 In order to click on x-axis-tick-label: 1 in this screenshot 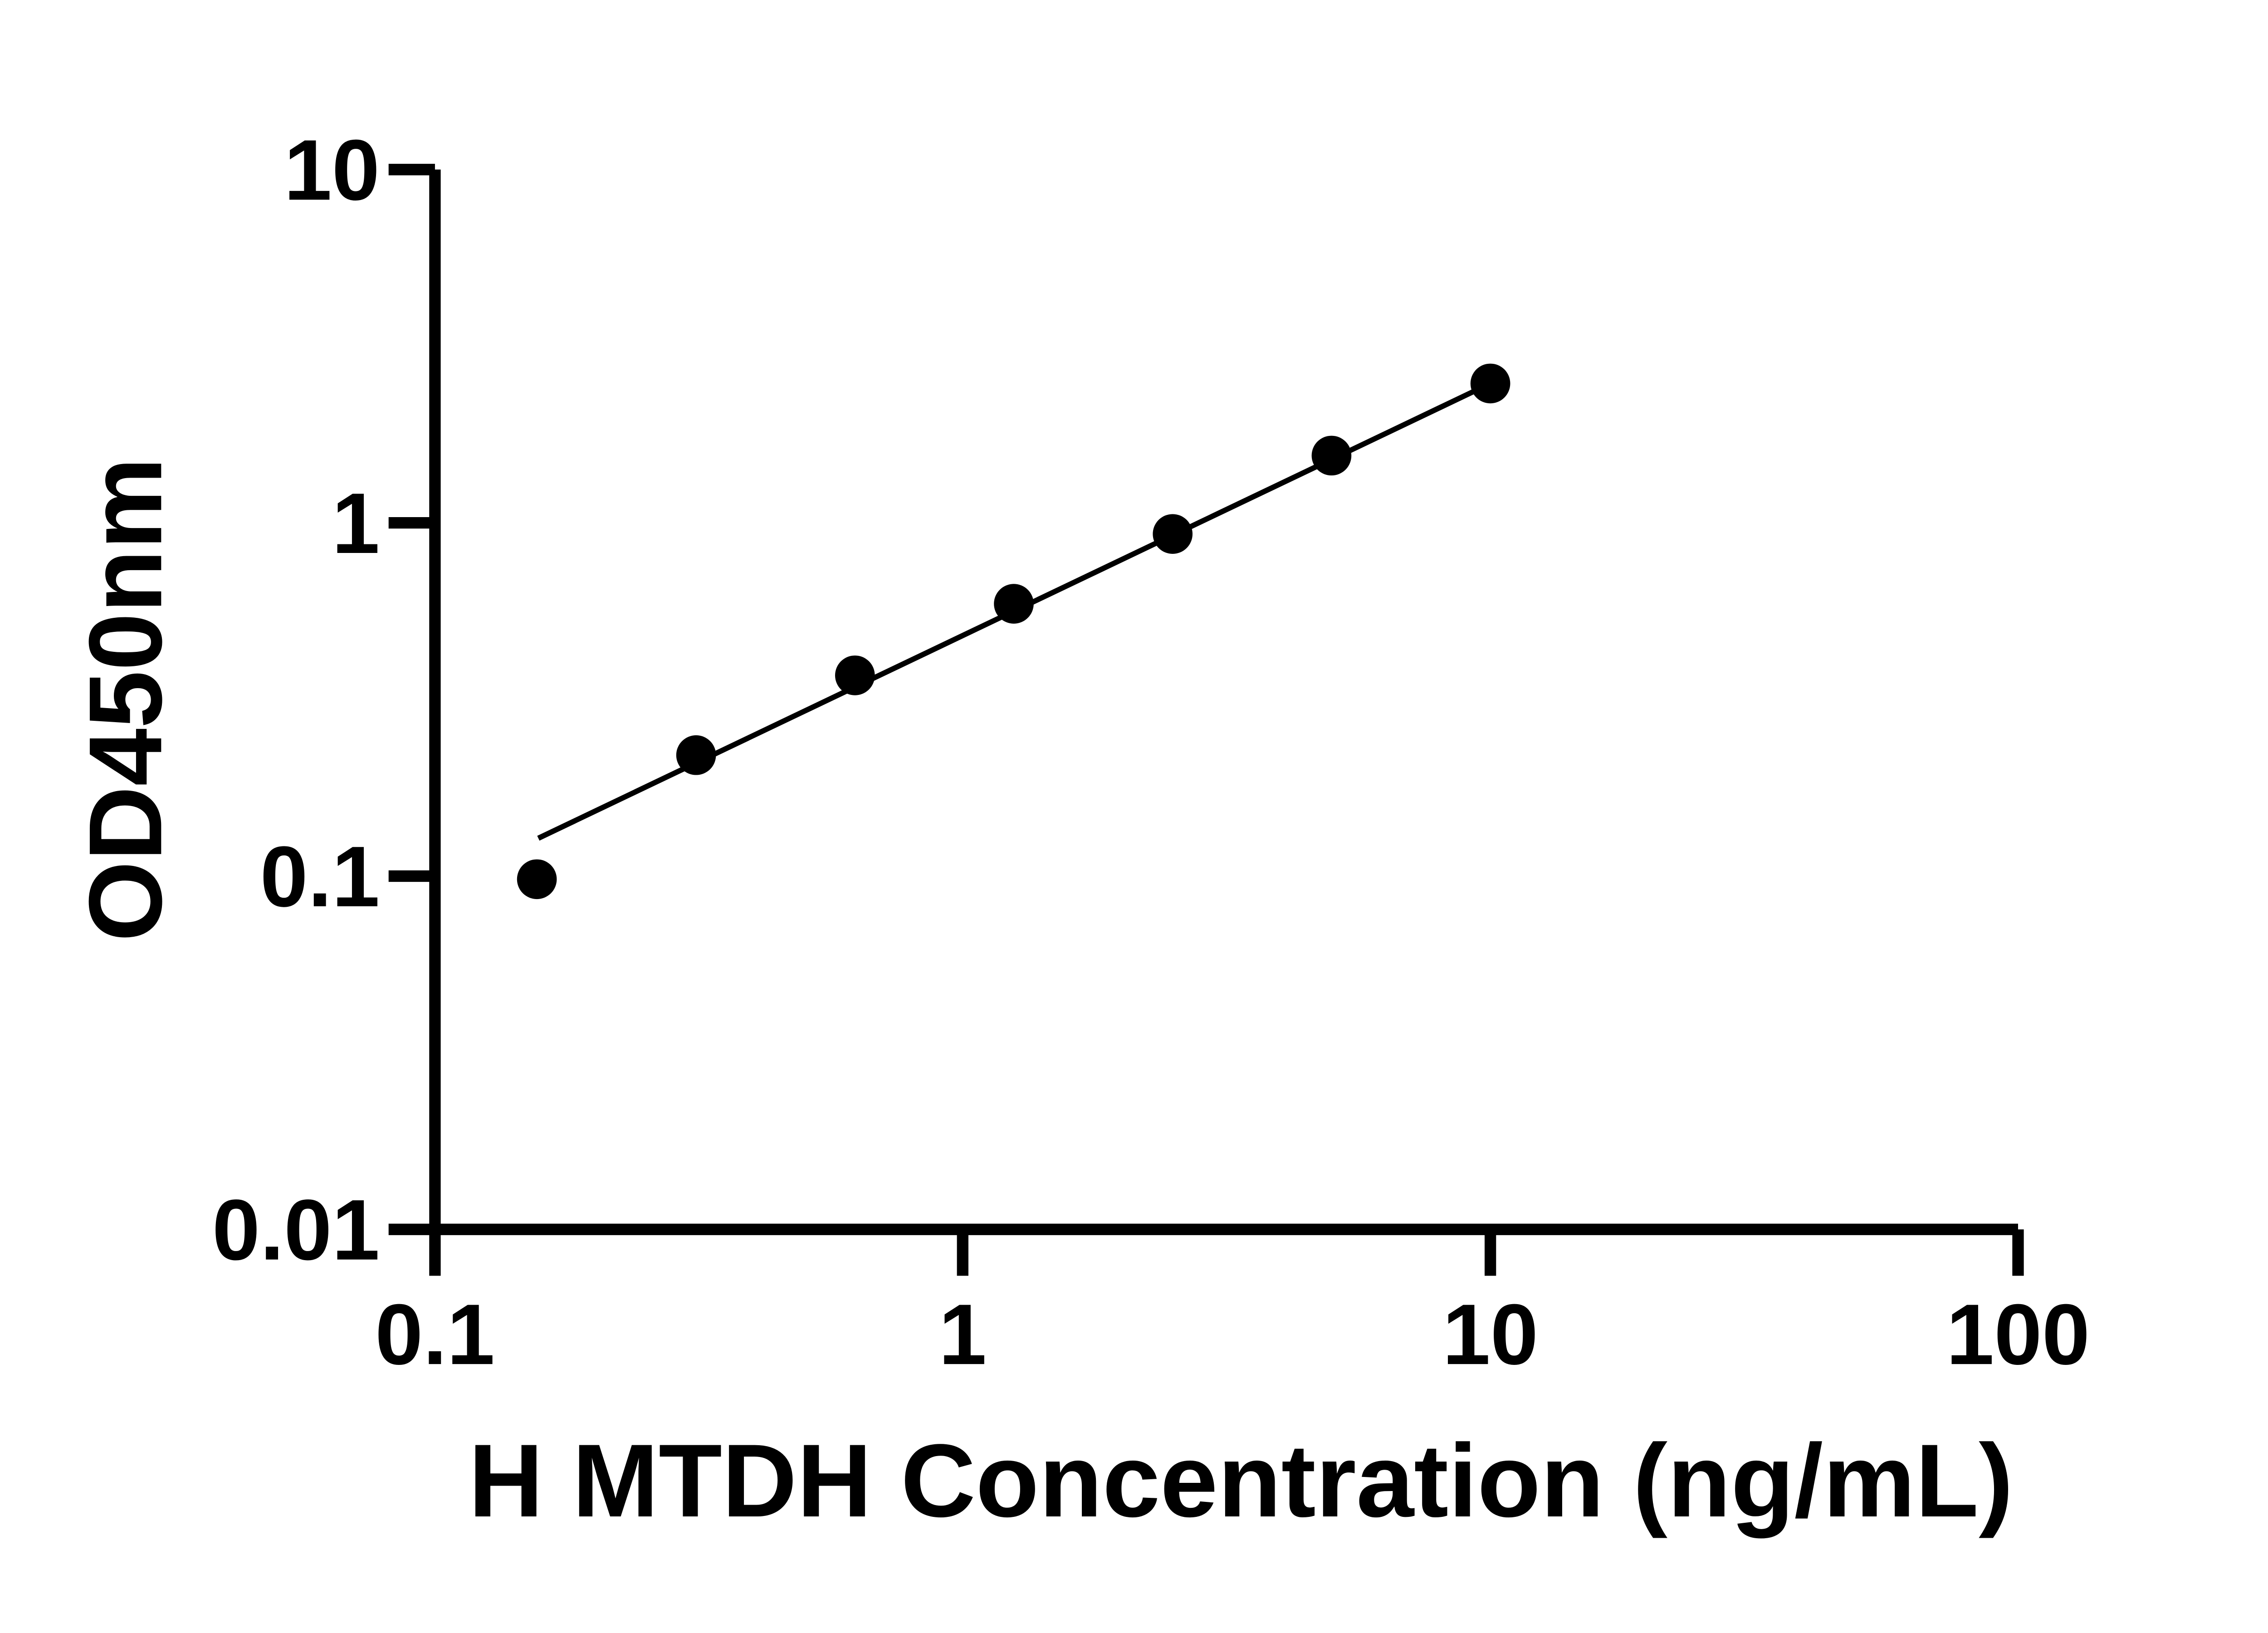, I will do `click(962, 1334)`.